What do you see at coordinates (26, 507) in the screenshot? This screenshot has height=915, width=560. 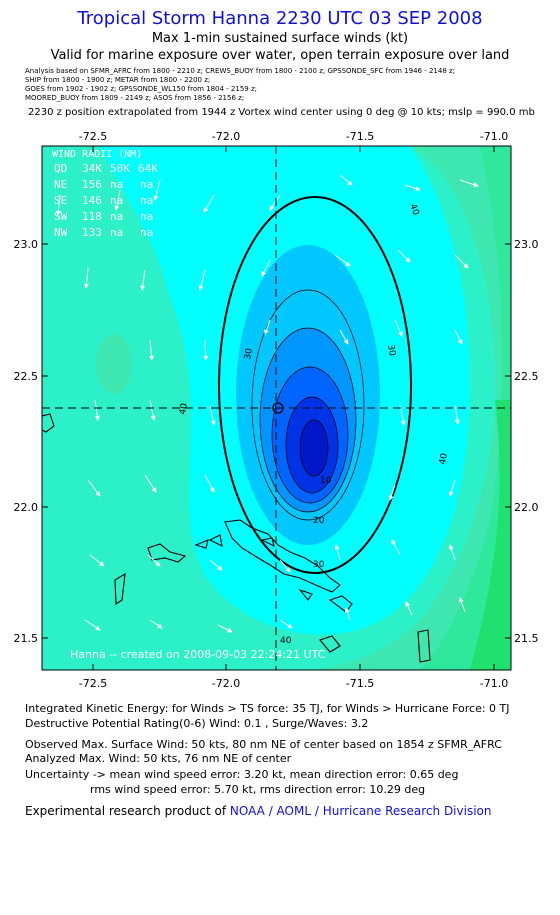 I see `lat-tick-left-3: 22.0` at bounding box center [26, 507].